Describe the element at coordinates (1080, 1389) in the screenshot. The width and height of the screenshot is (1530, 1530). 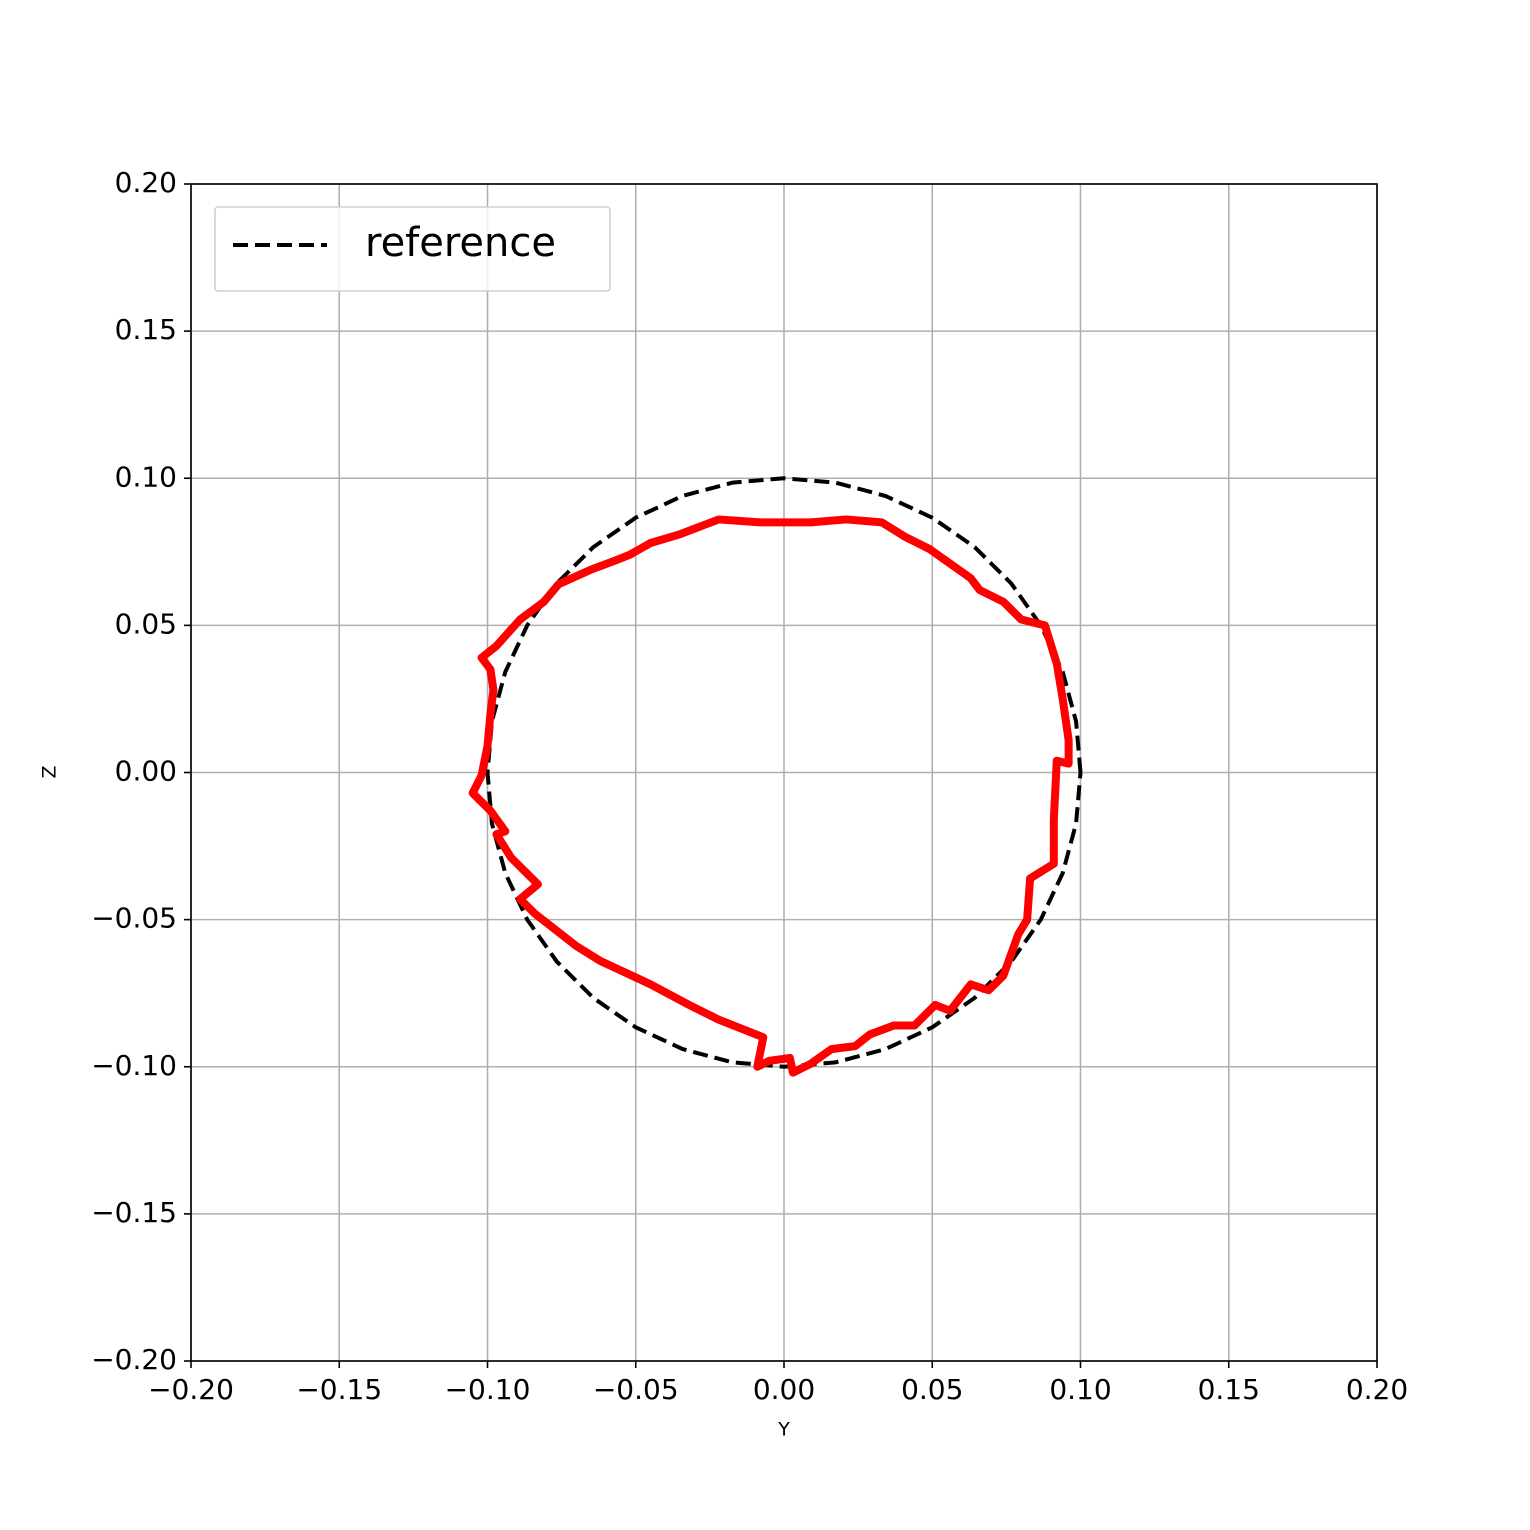
I see `x-tick-label: 0.10` at that location.